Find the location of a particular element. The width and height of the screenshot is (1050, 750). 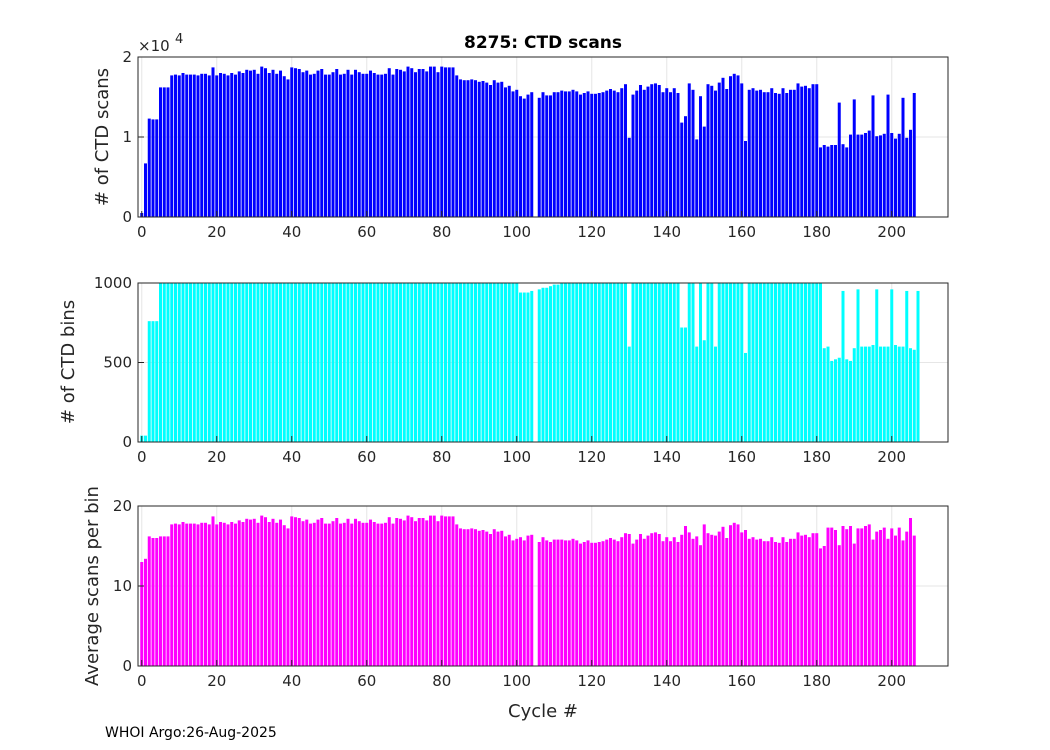

x-tick-label: 80 is located at coordinates (441, 681).